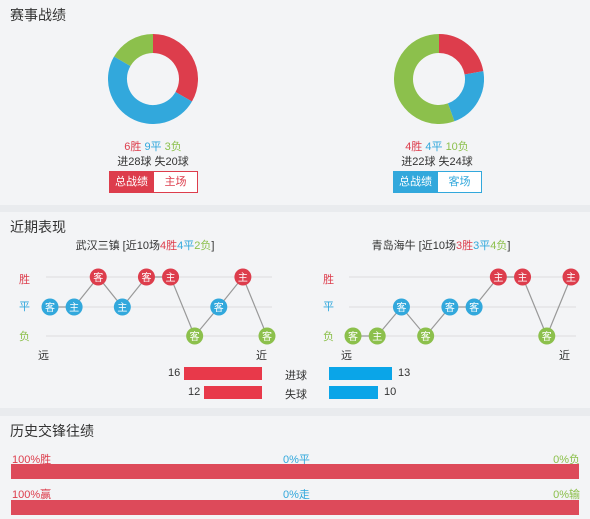  I want to click on home-record-donut, so click(153, 79).